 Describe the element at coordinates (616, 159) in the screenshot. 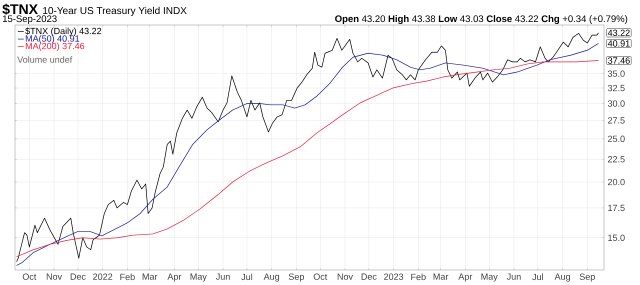

I see `y-tick-label: 22.5` at that location.